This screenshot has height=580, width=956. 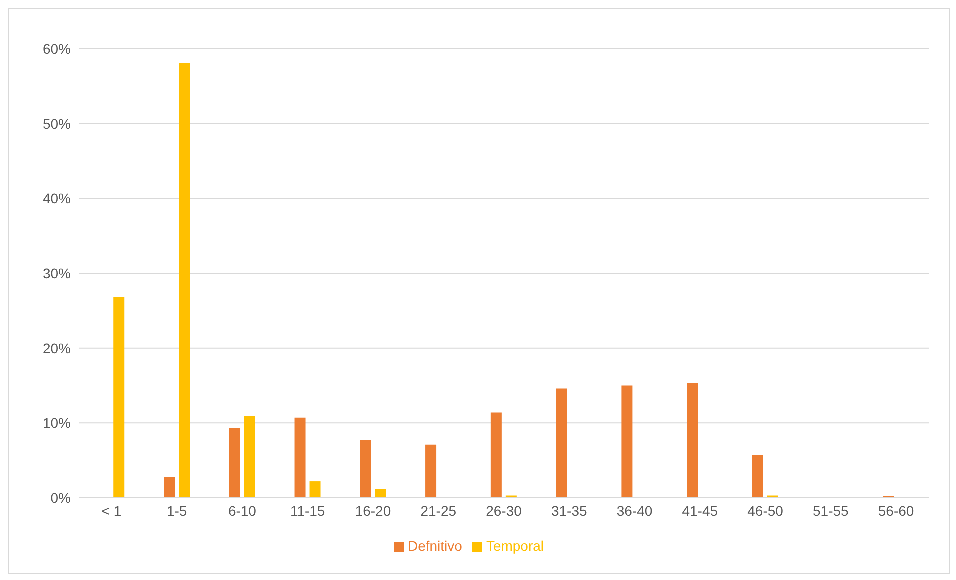 I want to click on x-tick-label: 36-40, so click(x=634, y=510).